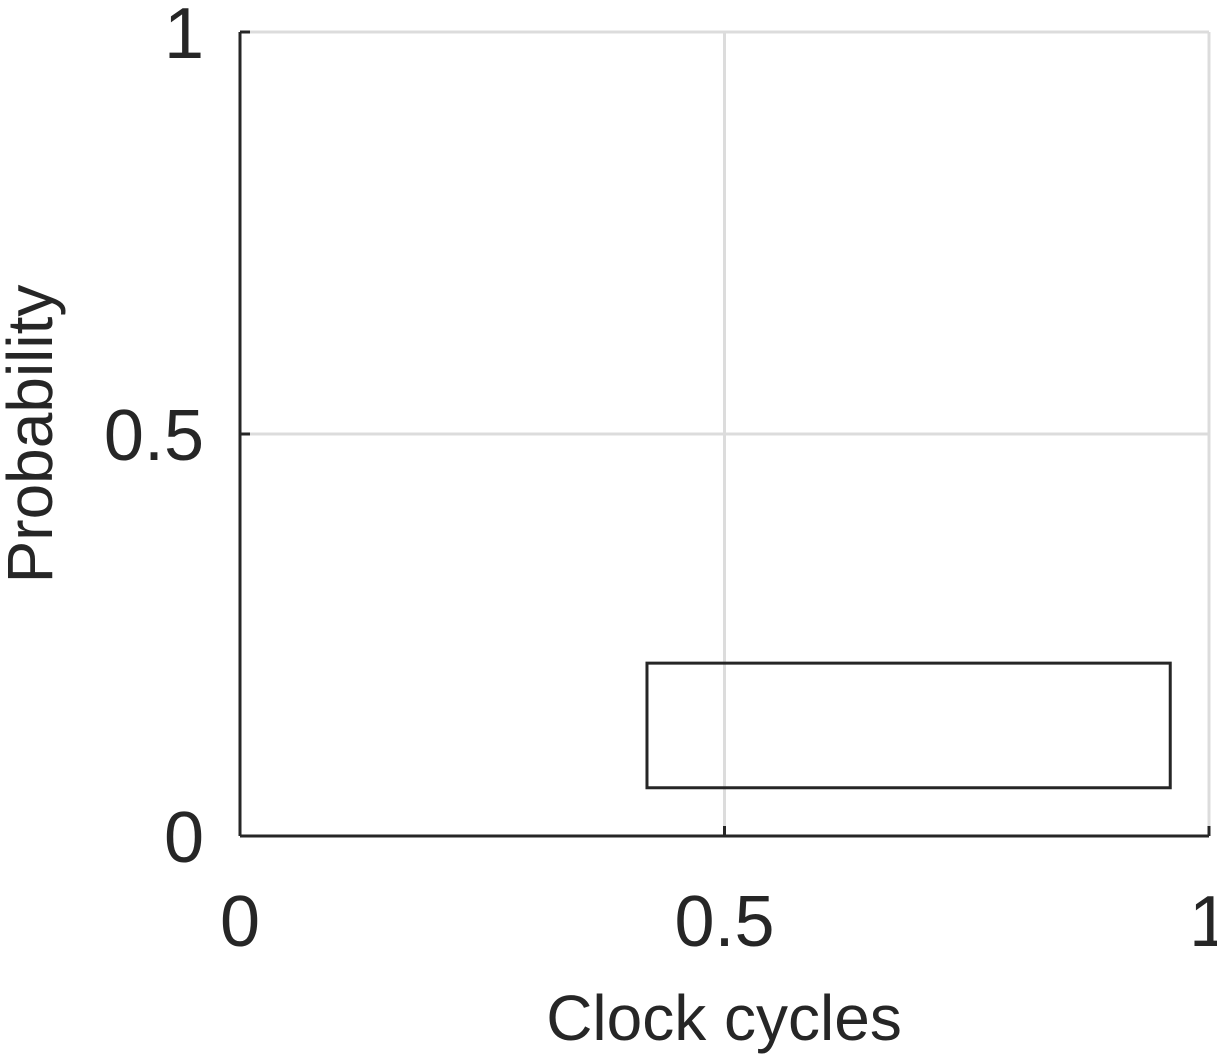 The width and height of the screenshot is (1217, 1057). Describe the element at coordinates (724, 1018) in the screenshot. I see `x-axis-label: Clock cycles` at that location.